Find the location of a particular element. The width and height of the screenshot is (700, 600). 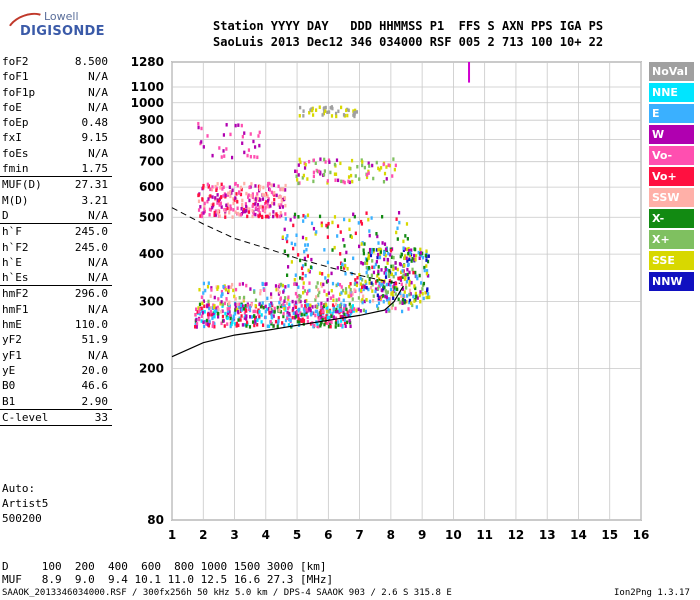

param-row: yF1 N/A is located at coordinates (56, 355).